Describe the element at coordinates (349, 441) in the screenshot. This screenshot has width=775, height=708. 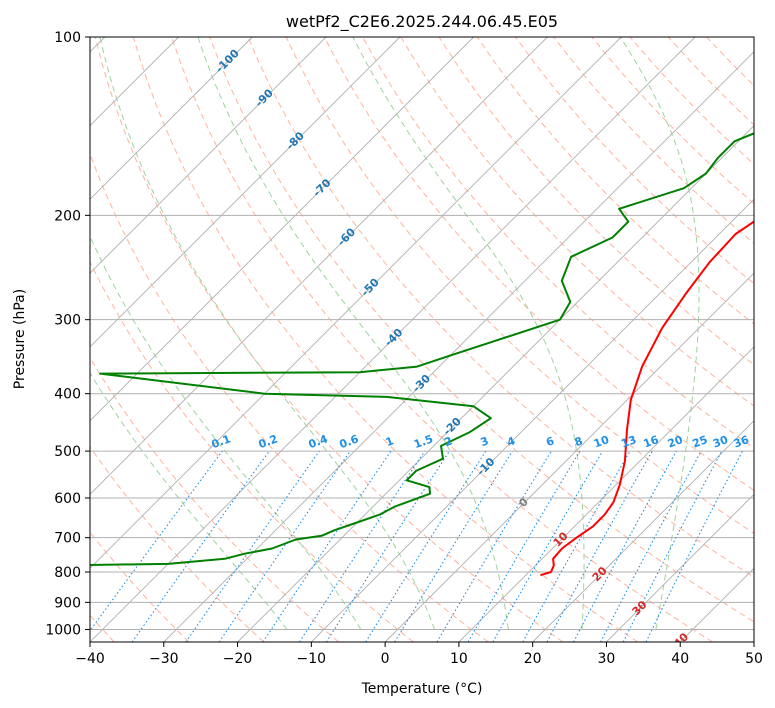
I see `mixing-ratio-label: 0.6` at that location.